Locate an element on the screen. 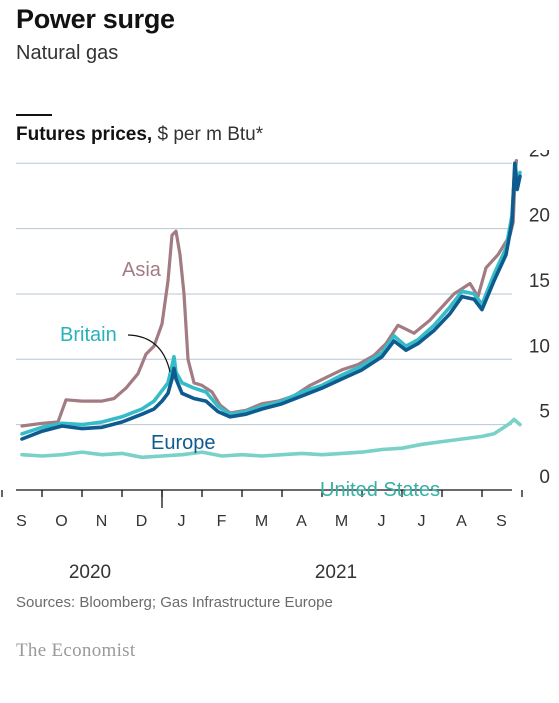 Image resolution: width=559 pixels, height=703 pixels. brand-logo: The Economist is located at coordinates (76, 650).